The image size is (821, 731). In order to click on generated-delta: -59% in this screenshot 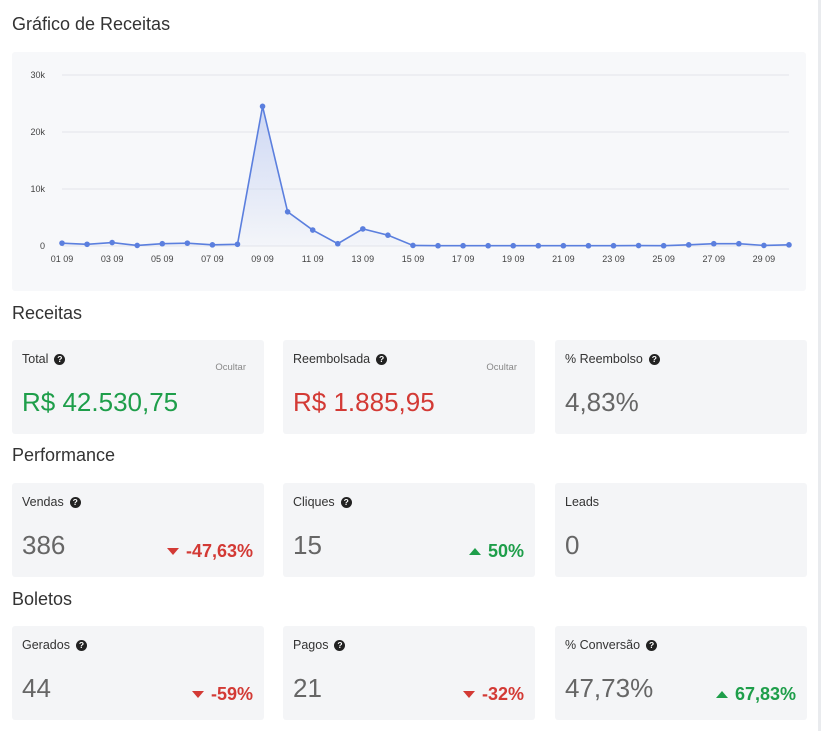, I will do `click(222, 694)`.